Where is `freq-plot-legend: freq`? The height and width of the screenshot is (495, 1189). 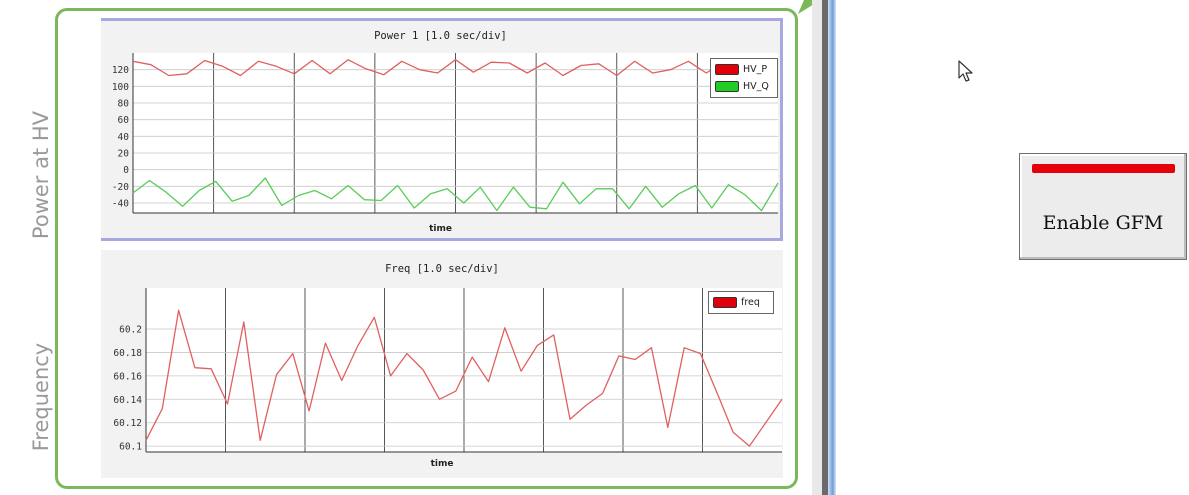 freq-plot-legend: freq is located at coordinates (741, 302).